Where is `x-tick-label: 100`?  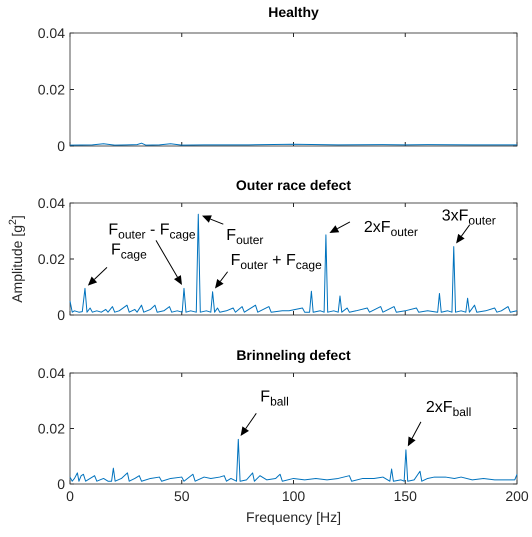 x-tick-label: 100 is located at coordinates (294, 496).